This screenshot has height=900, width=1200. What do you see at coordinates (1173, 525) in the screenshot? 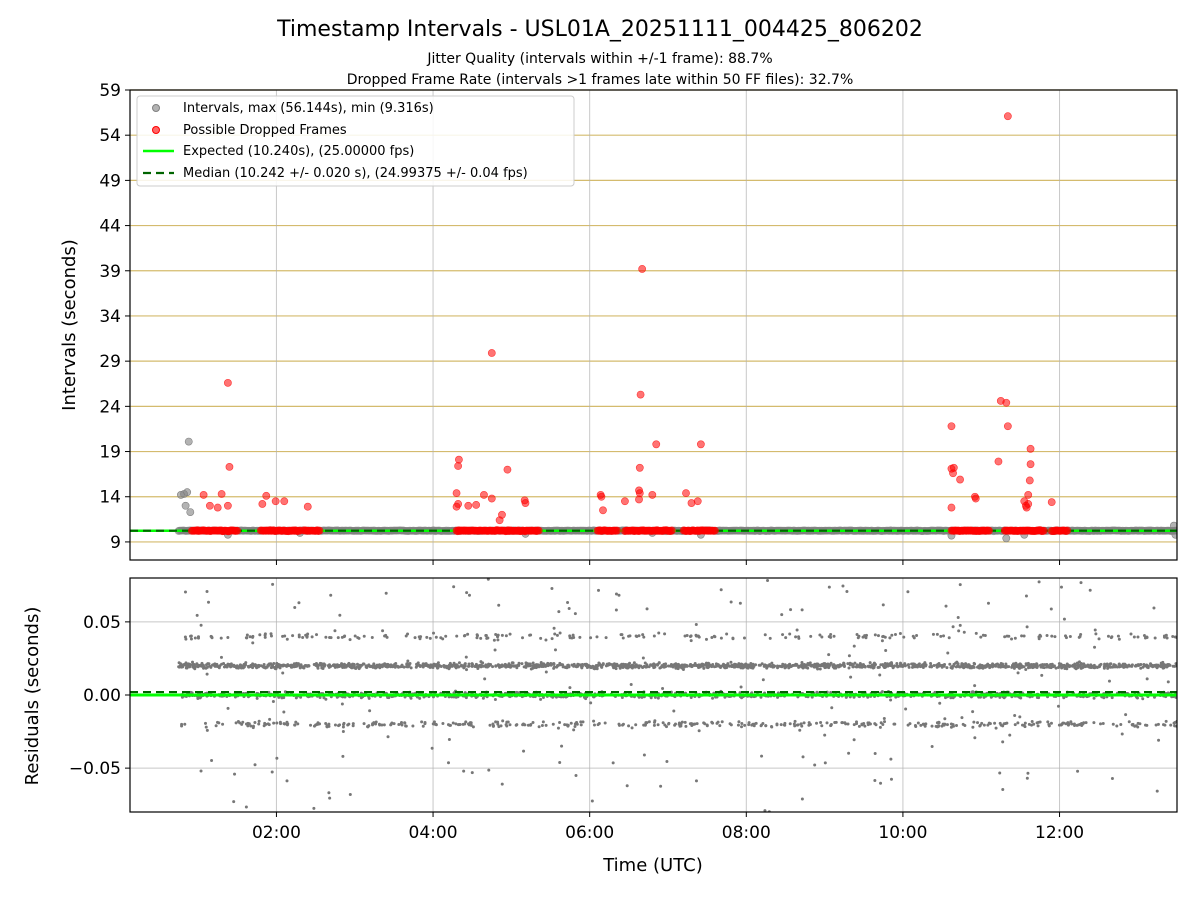
I see `interval-point` at bounding box center [1173, 525].